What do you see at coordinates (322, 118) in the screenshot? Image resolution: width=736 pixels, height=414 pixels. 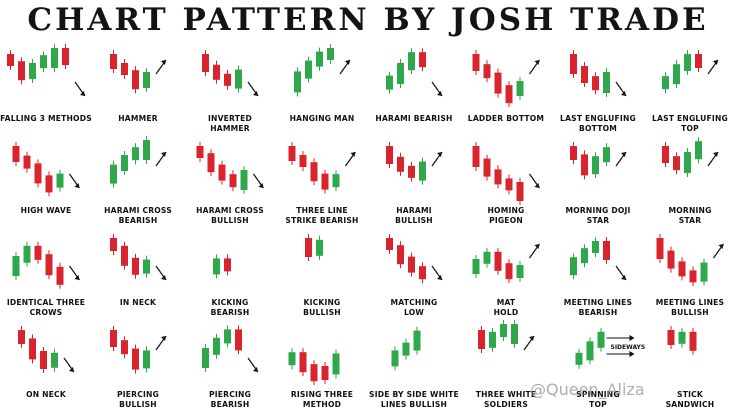 I see `pattern-label: HANGING MAN` at bounding box center [322, 118].